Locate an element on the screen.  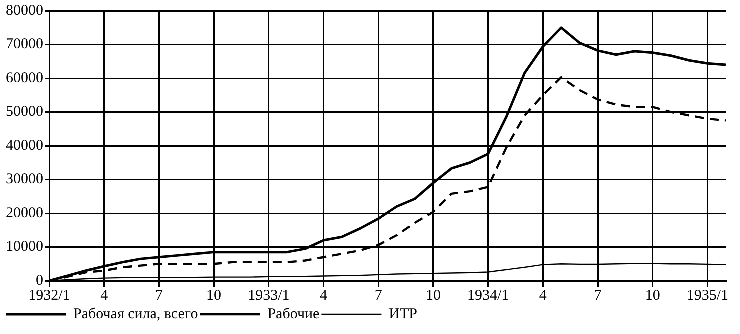
x-tick-label: 1934/1 is located at coordinates (488, 296).